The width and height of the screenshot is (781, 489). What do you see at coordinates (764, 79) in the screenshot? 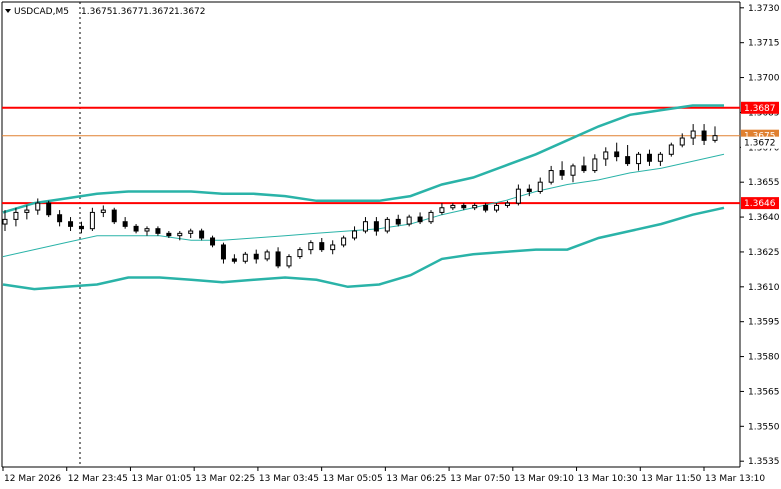
I see `y-tick-label: 1.3700` at bounding box center [764, 79].